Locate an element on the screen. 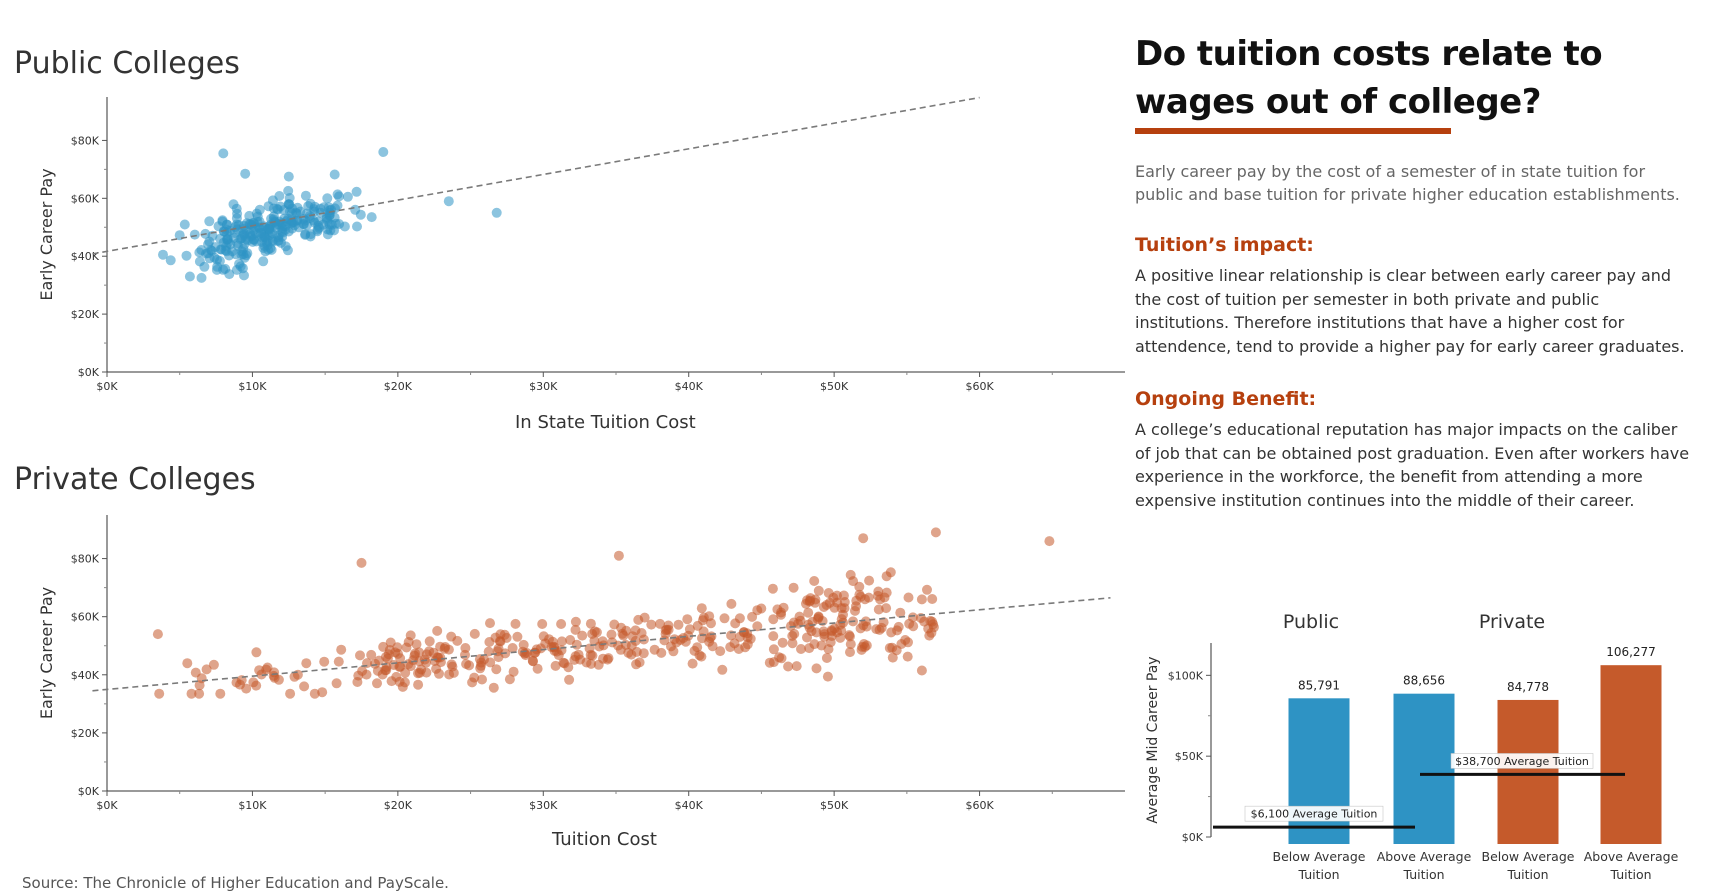  bar-category-label: Above Average is located at coordinates (1424, 856).